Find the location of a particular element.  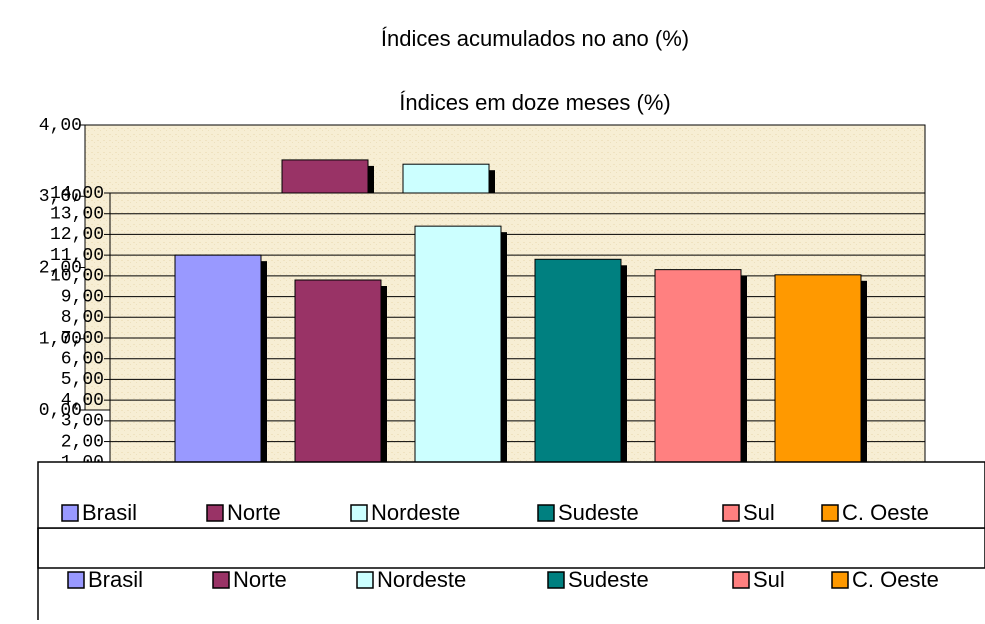

y-tick-label: 10,00 is located at coordinates (77, 277).